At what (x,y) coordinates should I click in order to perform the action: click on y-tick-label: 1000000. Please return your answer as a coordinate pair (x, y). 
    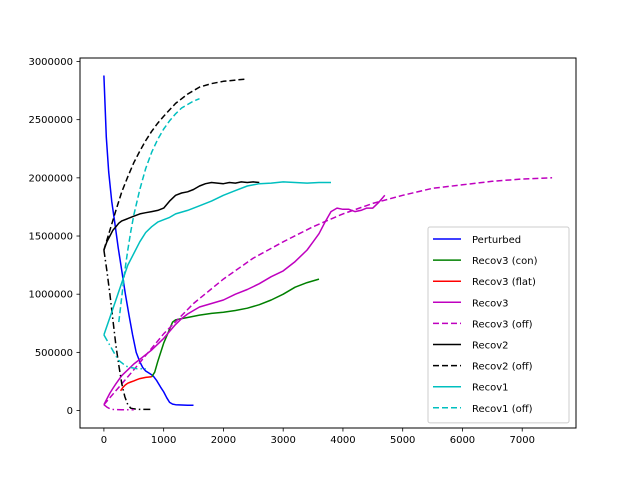
    Looking at the image, I should click on (50, 295).